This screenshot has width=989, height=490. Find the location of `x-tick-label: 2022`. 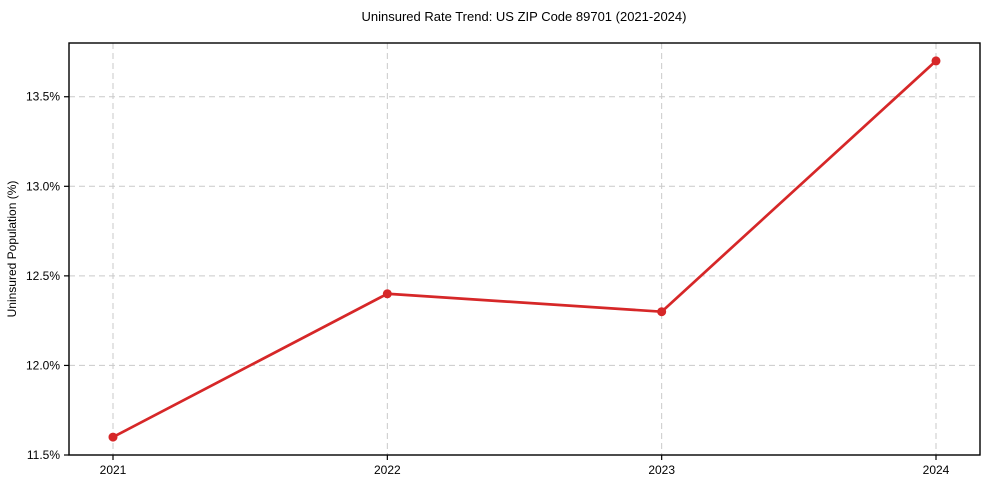

x-tick-label: 2022 is located at coordinates (387, 470).